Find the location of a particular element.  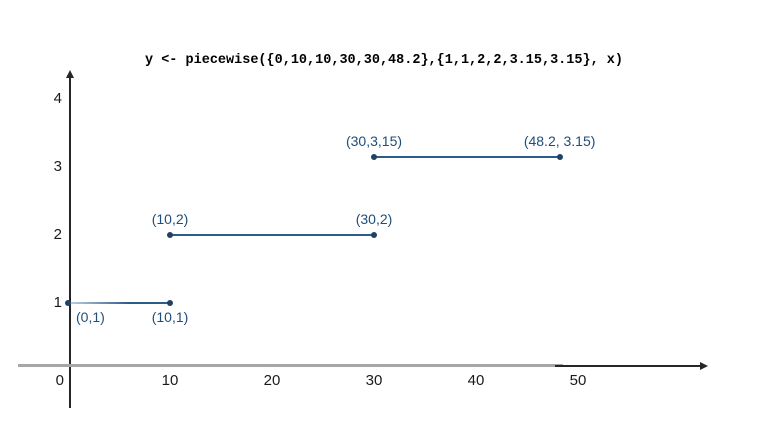

x-tick-label: 50 is located at coordinates (578, 380).